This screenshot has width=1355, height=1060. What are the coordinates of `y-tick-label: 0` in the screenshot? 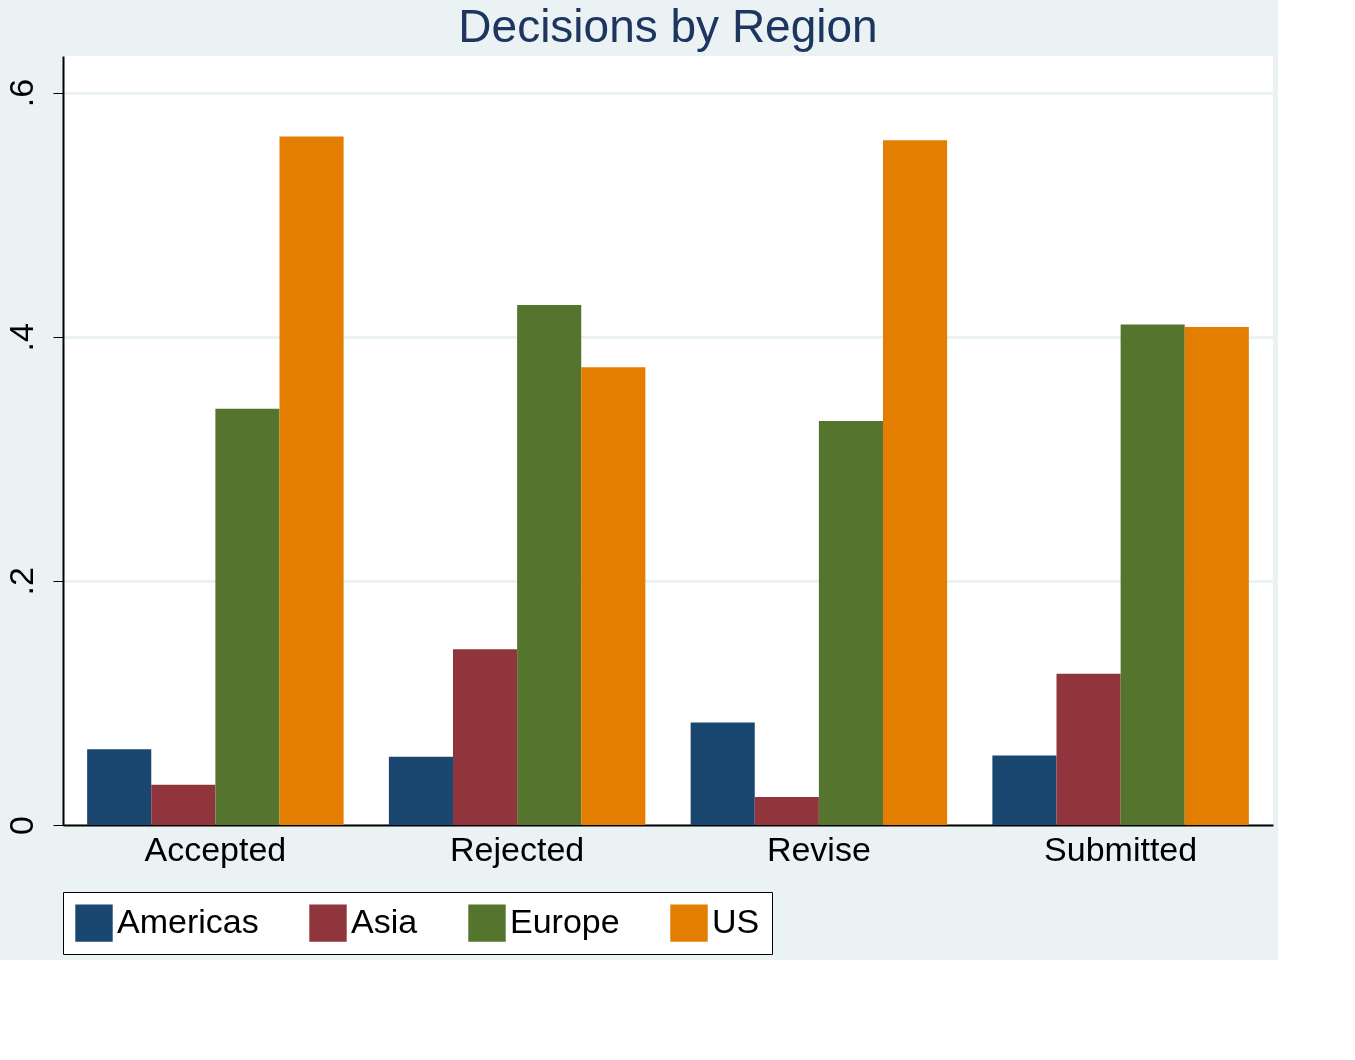 It's located at (20, 825).